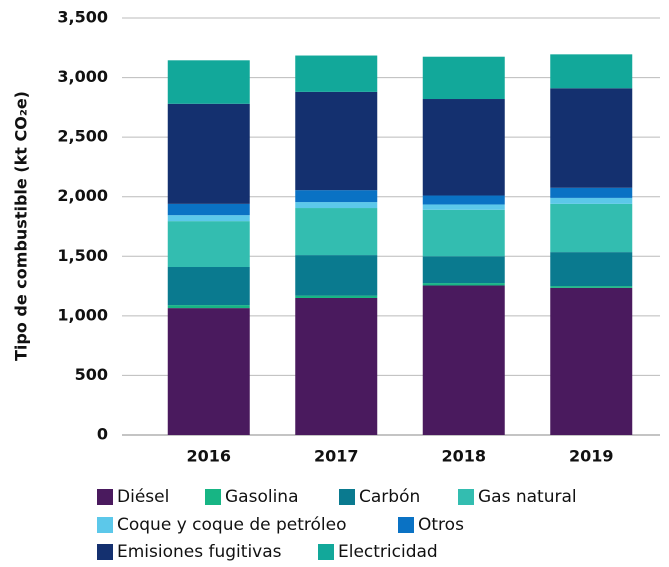  I want to click on x-tick-label: 2018, so click(463, 456).